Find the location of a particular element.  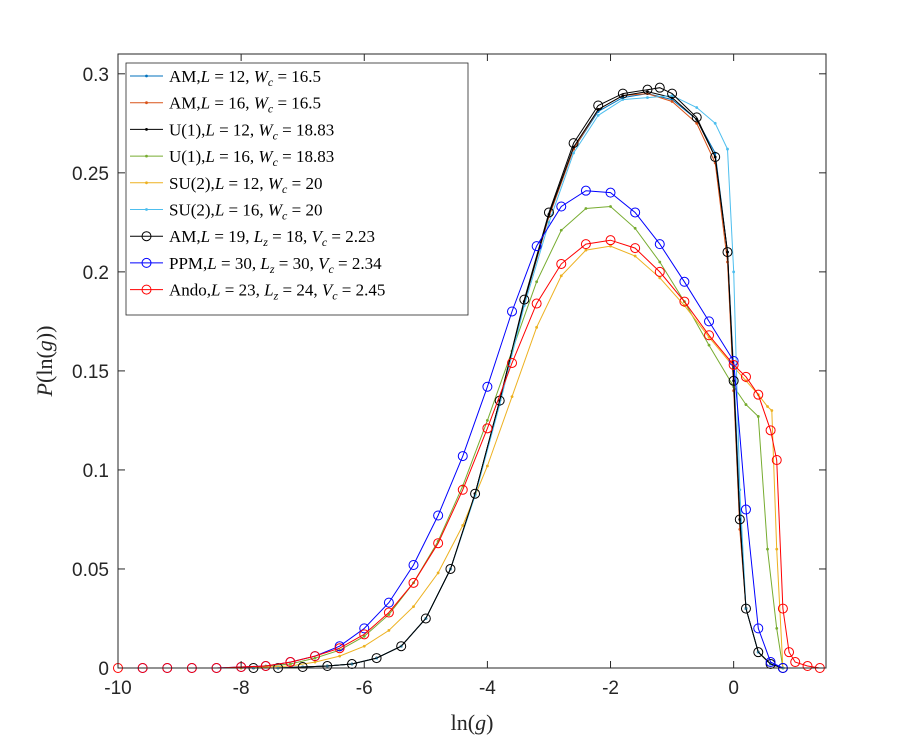

legend-label: AM,L = 19, Lz = 18, Vc = 2.23 is located at coordinates (272, 238).